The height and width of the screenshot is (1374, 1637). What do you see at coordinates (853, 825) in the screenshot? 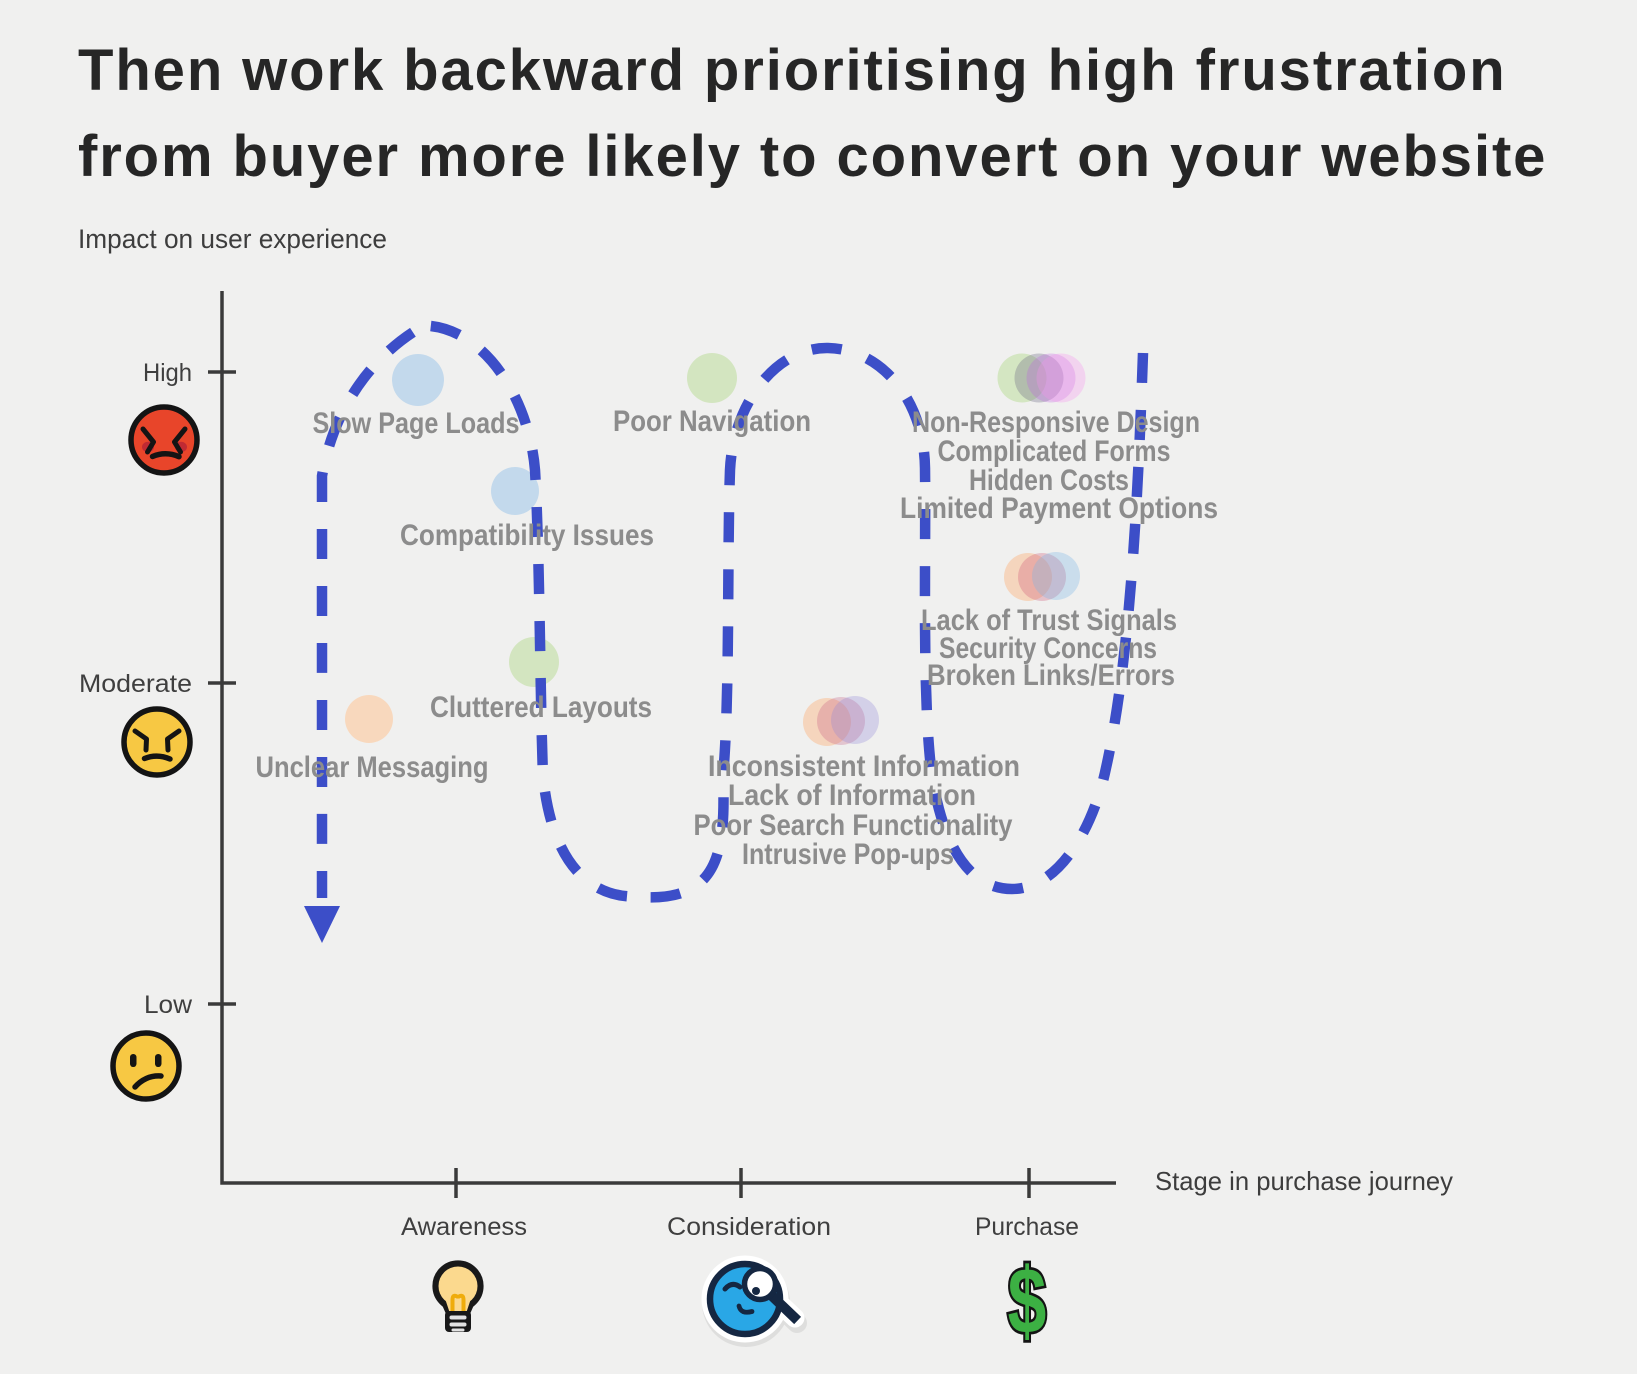
I see `svg-text: Poor Search Functionality` at bounding box center [853, 825].